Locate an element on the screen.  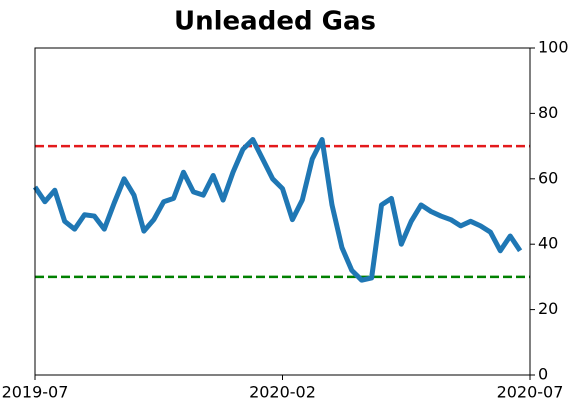
y-tick-label: 20 is located at coordinates (548, 308).